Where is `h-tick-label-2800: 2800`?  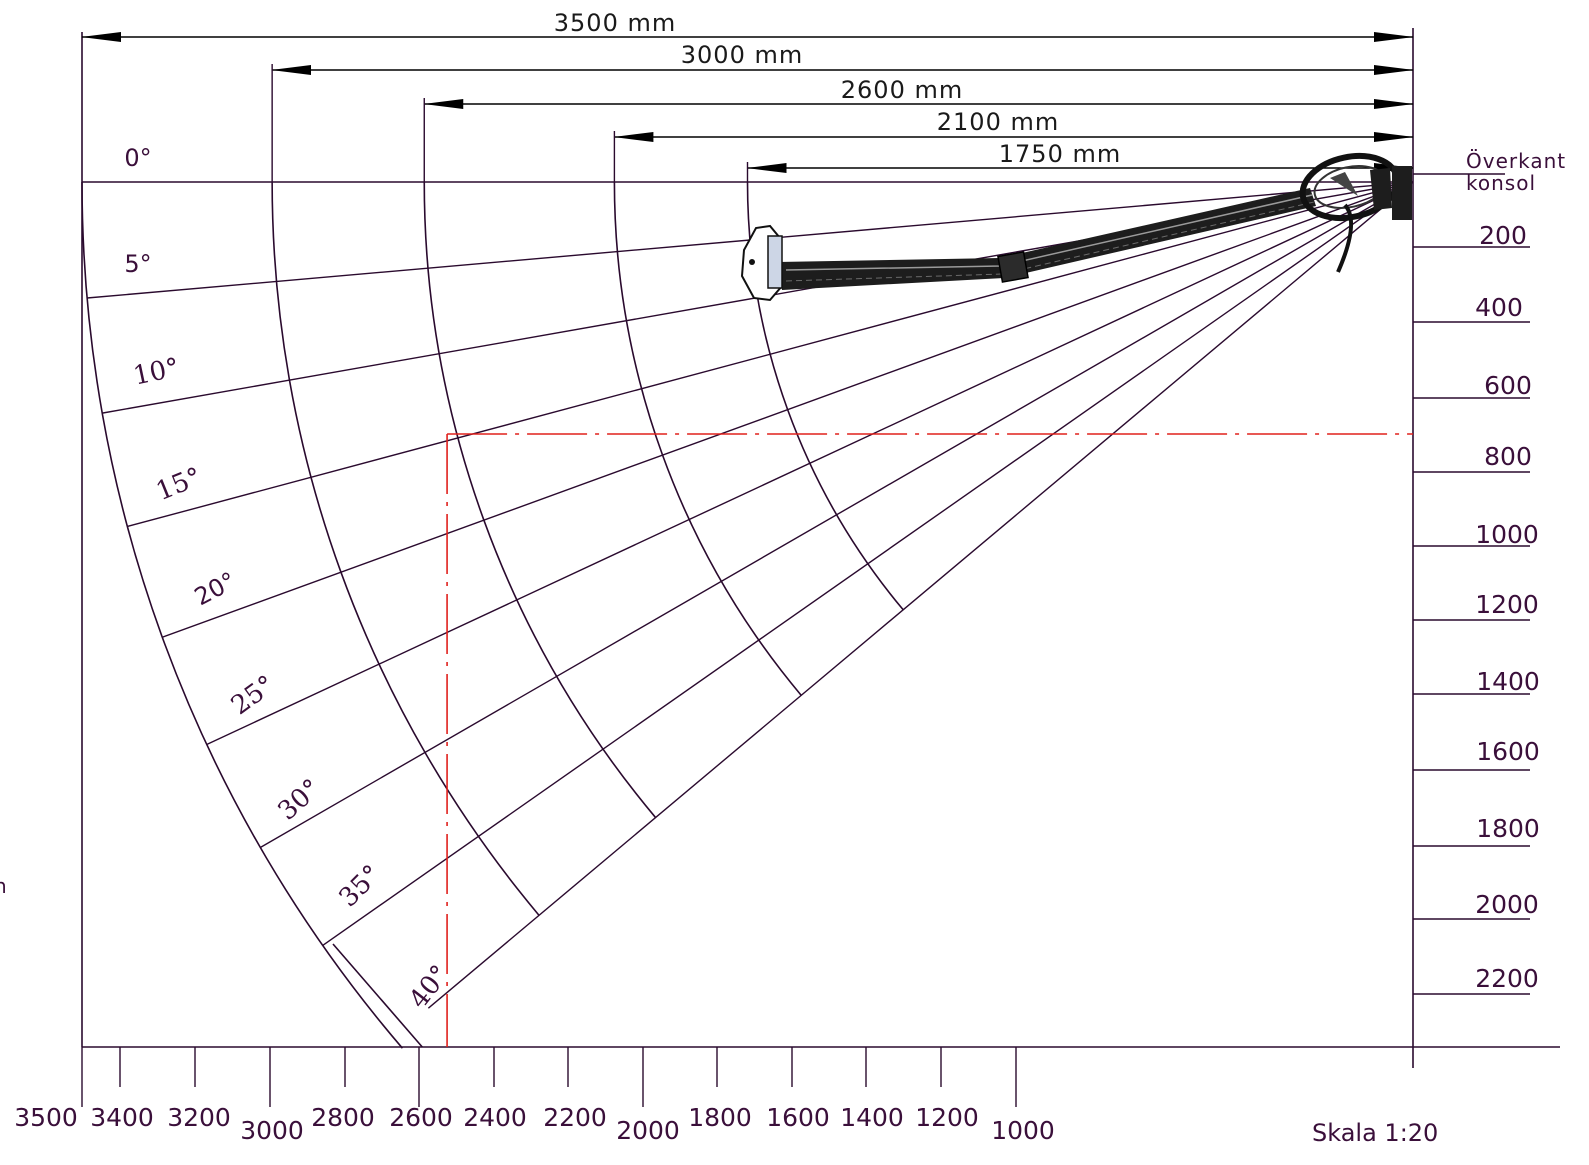 h-tick-label-2800: 2800 is located at coordinates (343, 1117).